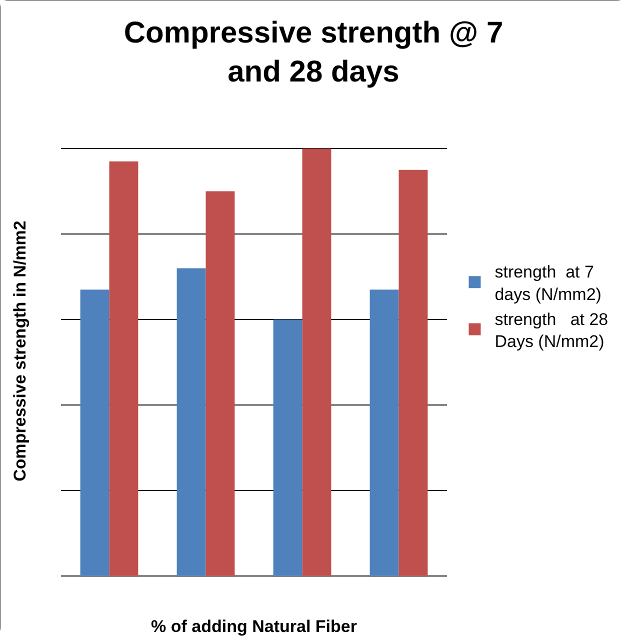 The height and width of the screenshot is (639, 629). I want to click on chart-title: Compressive strength @ 7 and 28 days, so click(314, 52).